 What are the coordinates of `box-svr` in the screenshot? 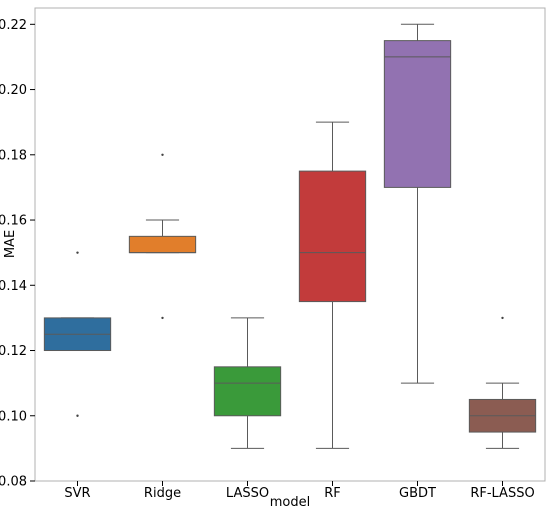 It's located at (77, 334).